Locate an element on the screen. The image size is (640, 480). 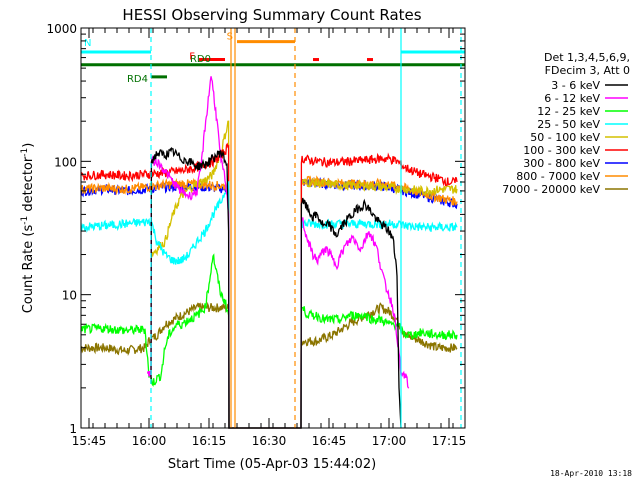
chart-title: HESSI Observing Summary Count Rates is located at coordinates (271, 15).